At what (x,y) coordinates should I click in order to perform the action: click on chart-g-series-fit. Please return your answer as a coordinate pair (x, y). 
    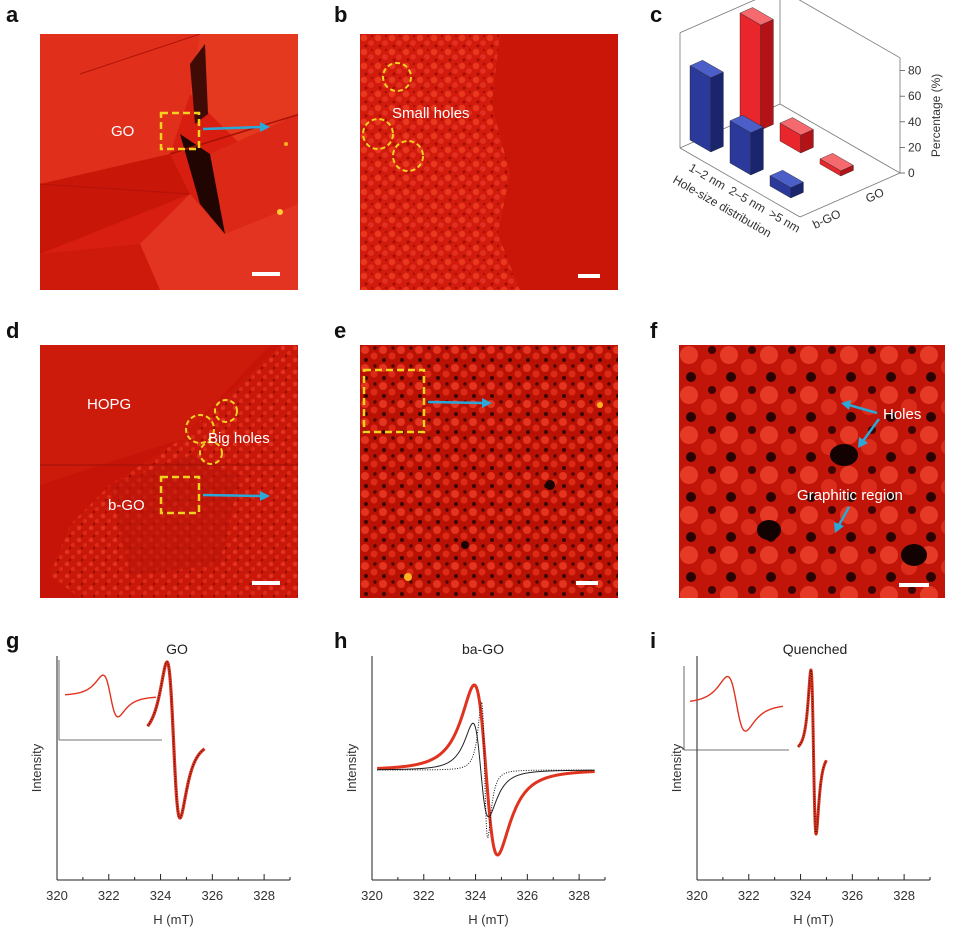
    Looking at the image, I should click on (176, 740).